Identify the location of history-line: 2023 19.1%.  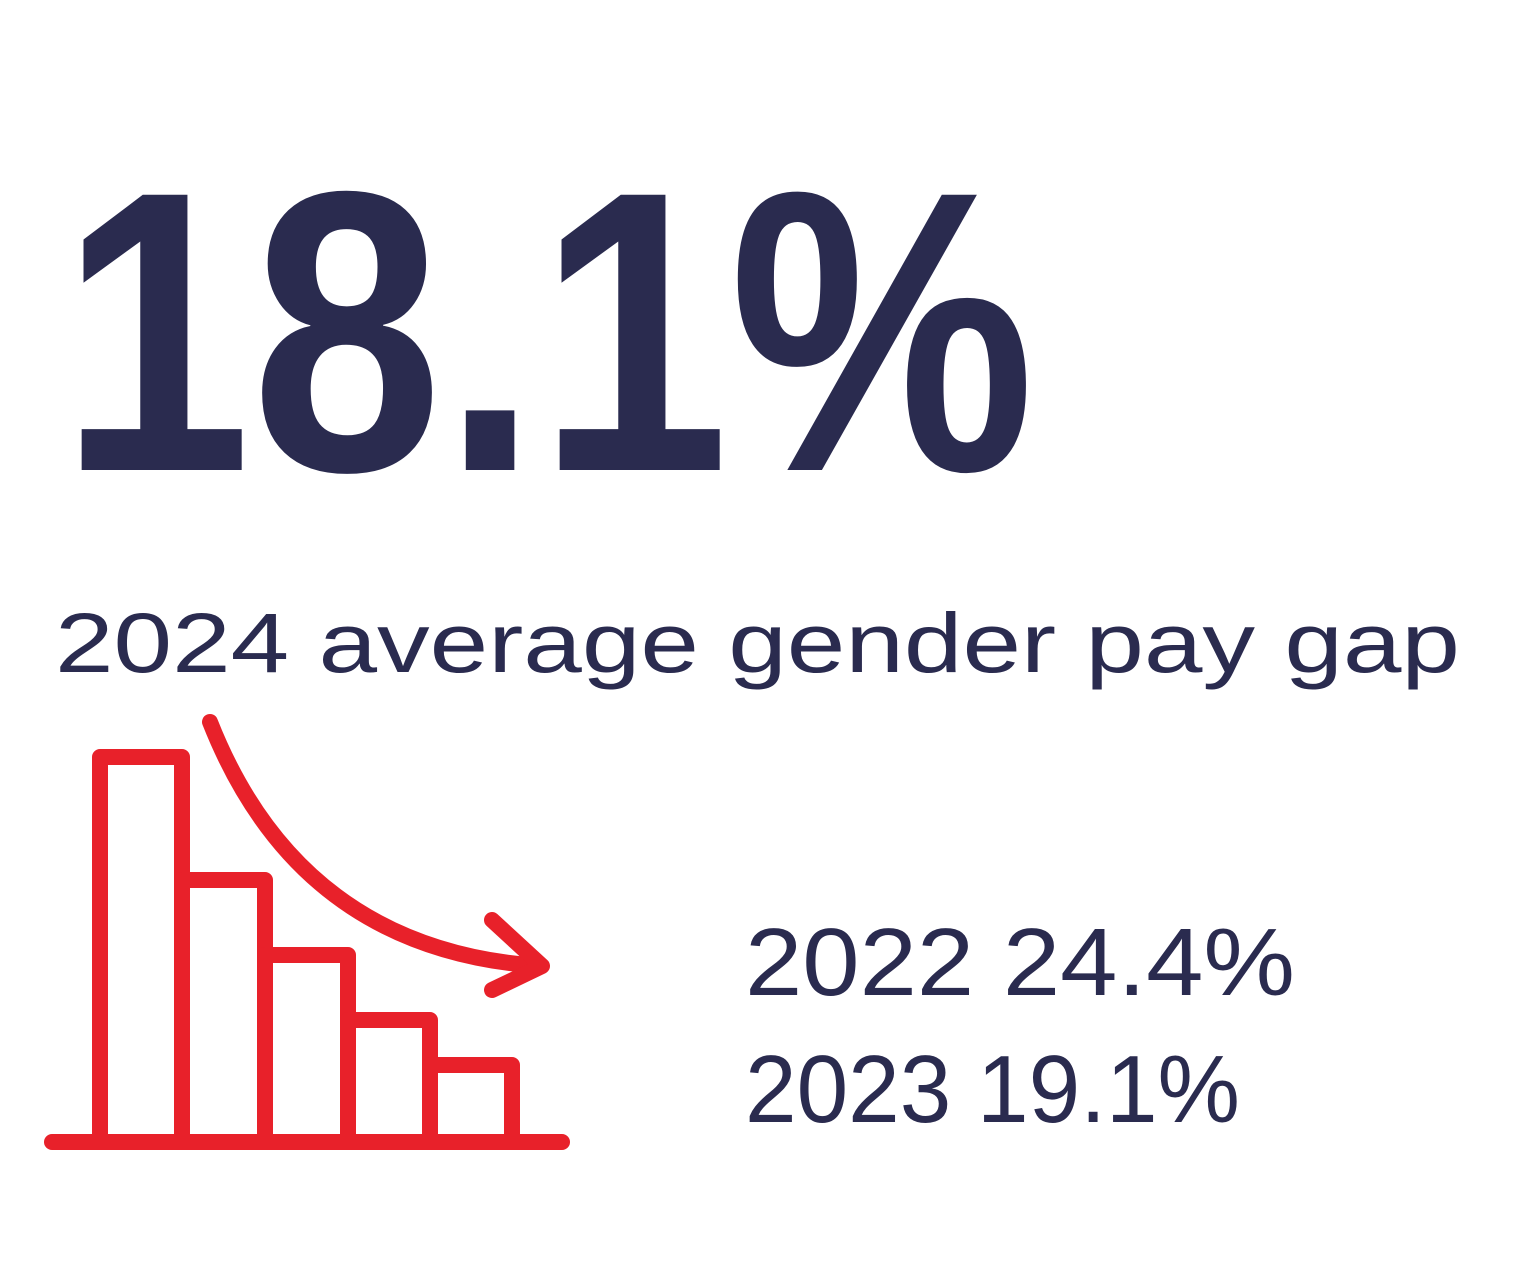
(992, 1089).